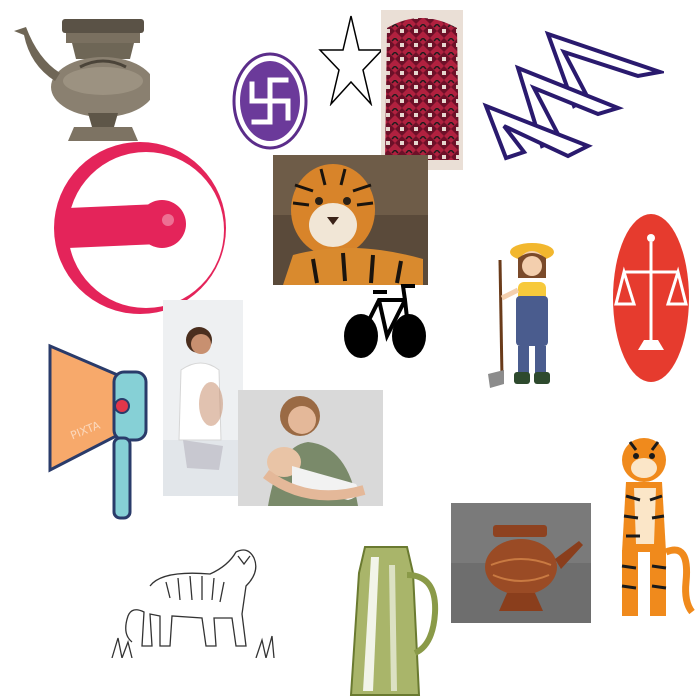 This screenshot has width=700, height=700. Describe the element at coordinates (310, 448) in the screenshot. I see `mother-holding-baby-photo-icon` at that location.